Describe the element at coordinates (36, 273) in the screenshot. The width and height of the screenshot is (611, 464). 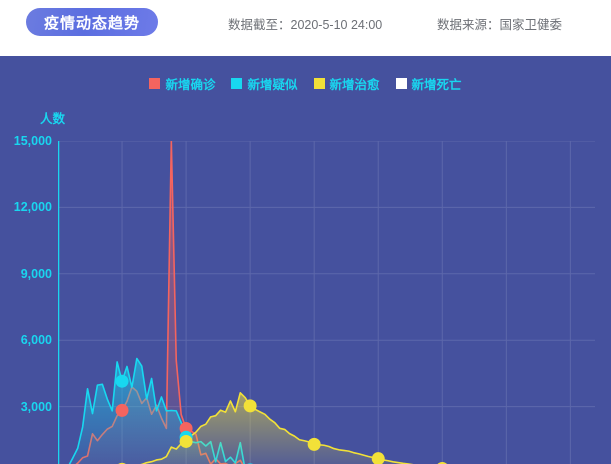
I see `y-tick-label: 9,000` at that location.